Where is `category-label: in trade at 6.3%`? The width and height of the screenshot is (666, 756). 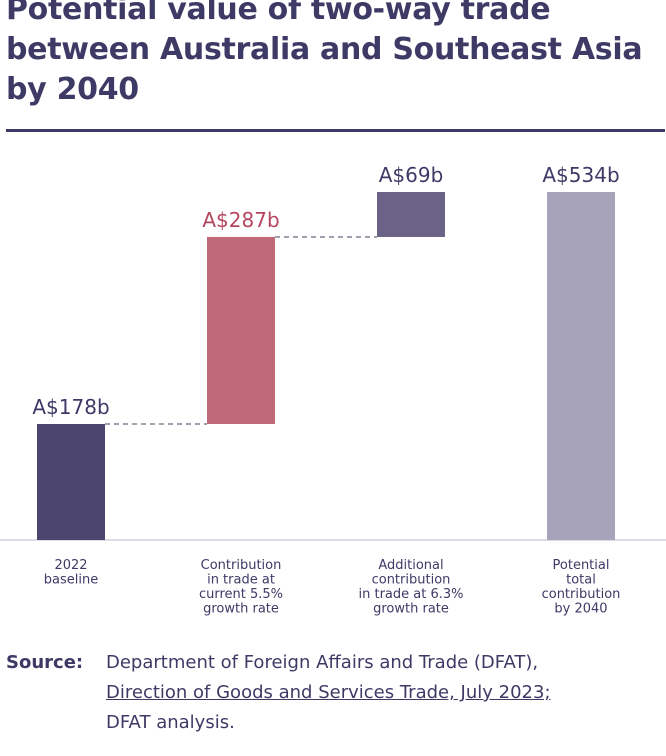
category-label: in trade at 6.3% is located at coordinates (411, 594).